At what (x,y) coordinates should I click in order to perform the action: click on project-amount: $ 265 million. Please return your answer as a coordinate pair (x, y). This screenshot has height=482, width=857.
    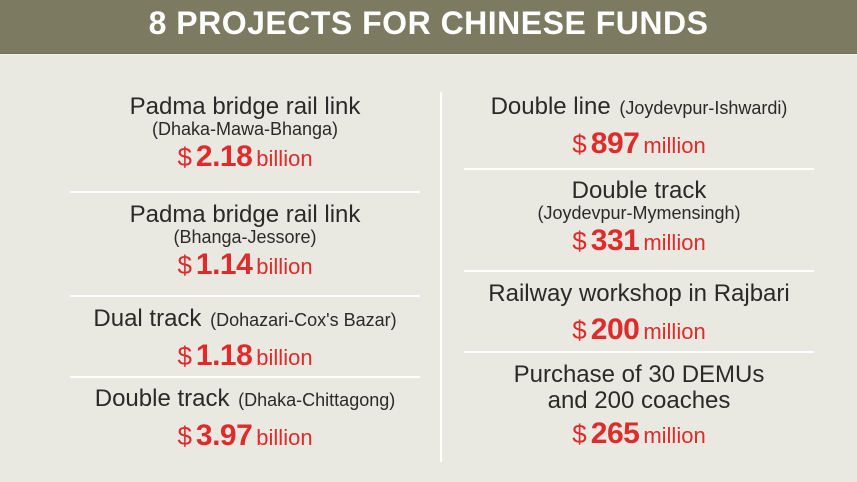
    Looking at the image, I should click on (638, 433).